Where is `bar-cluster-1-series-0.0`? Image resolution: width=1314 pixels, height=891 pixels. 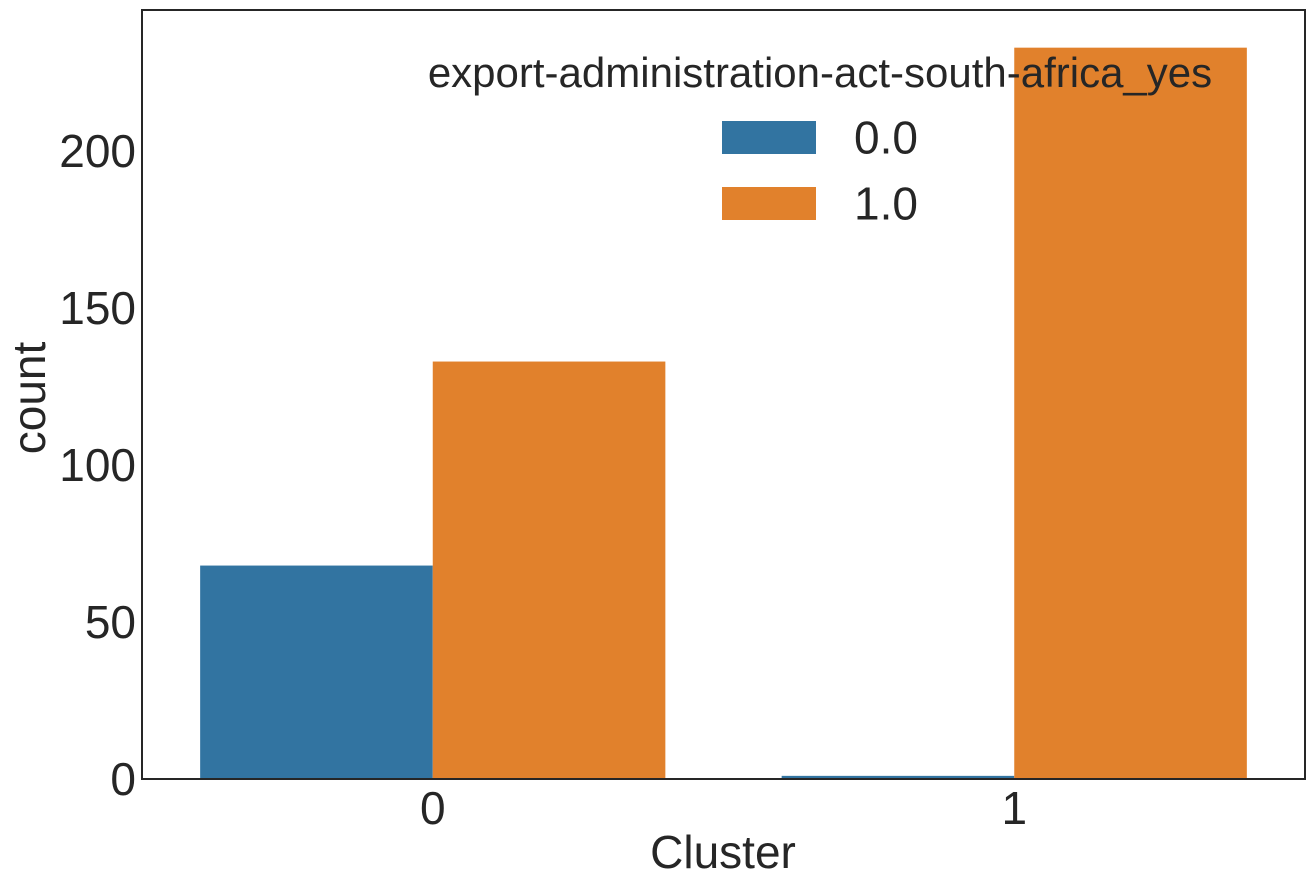 bar-cluster-1-series-0.0 is located at coordinates (898, 777).